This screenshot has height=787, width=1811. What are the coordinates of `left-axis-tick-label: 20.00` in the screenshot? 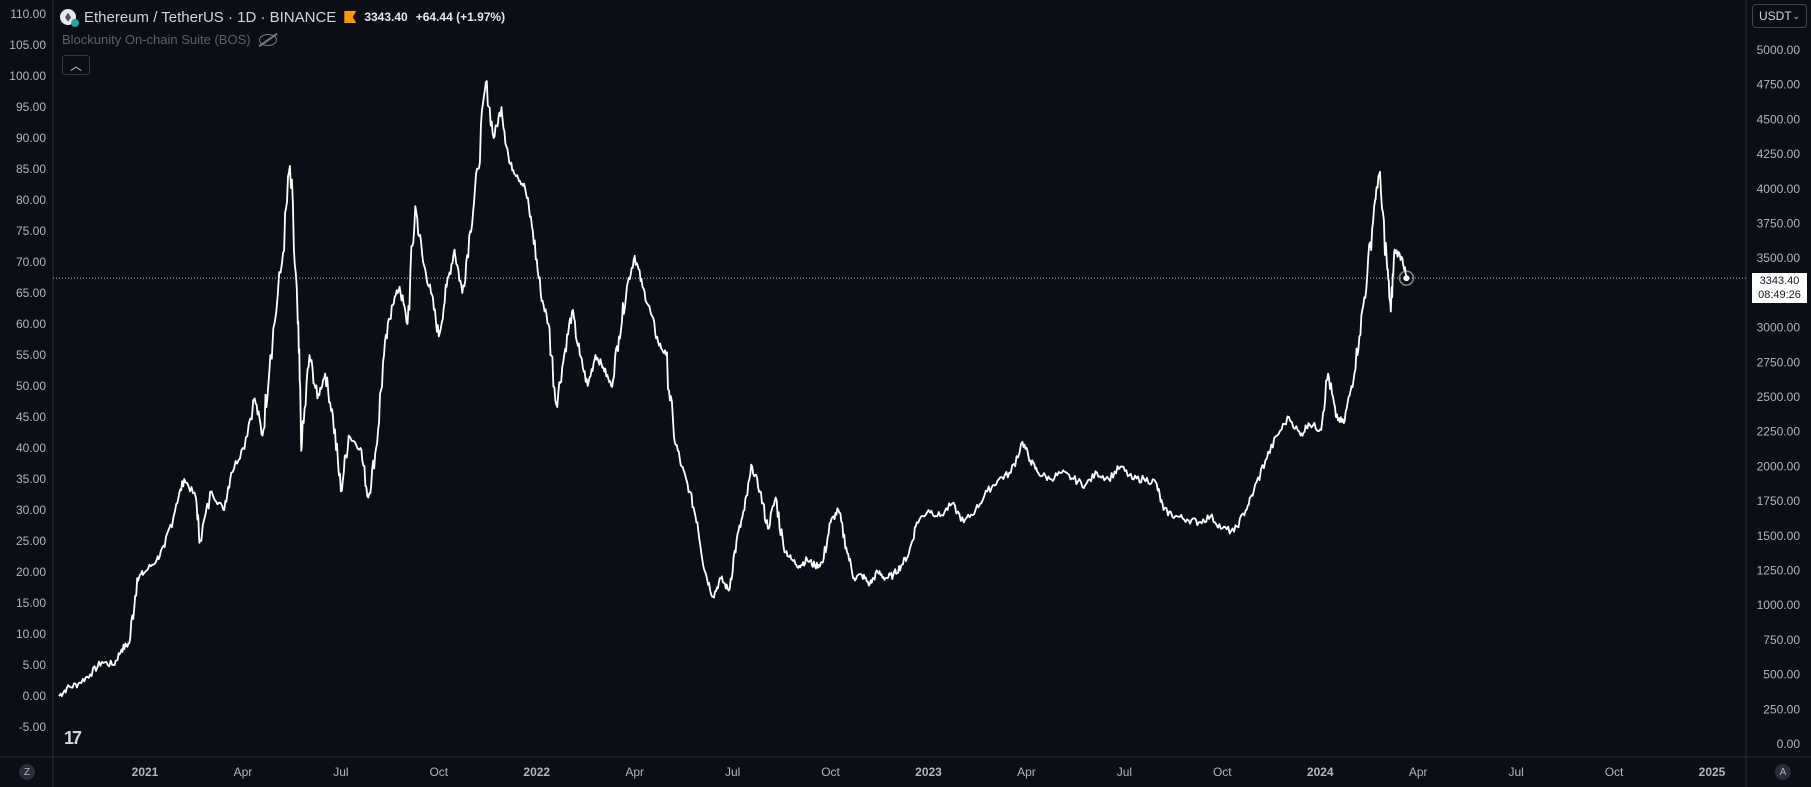 It's located at (31, 572).